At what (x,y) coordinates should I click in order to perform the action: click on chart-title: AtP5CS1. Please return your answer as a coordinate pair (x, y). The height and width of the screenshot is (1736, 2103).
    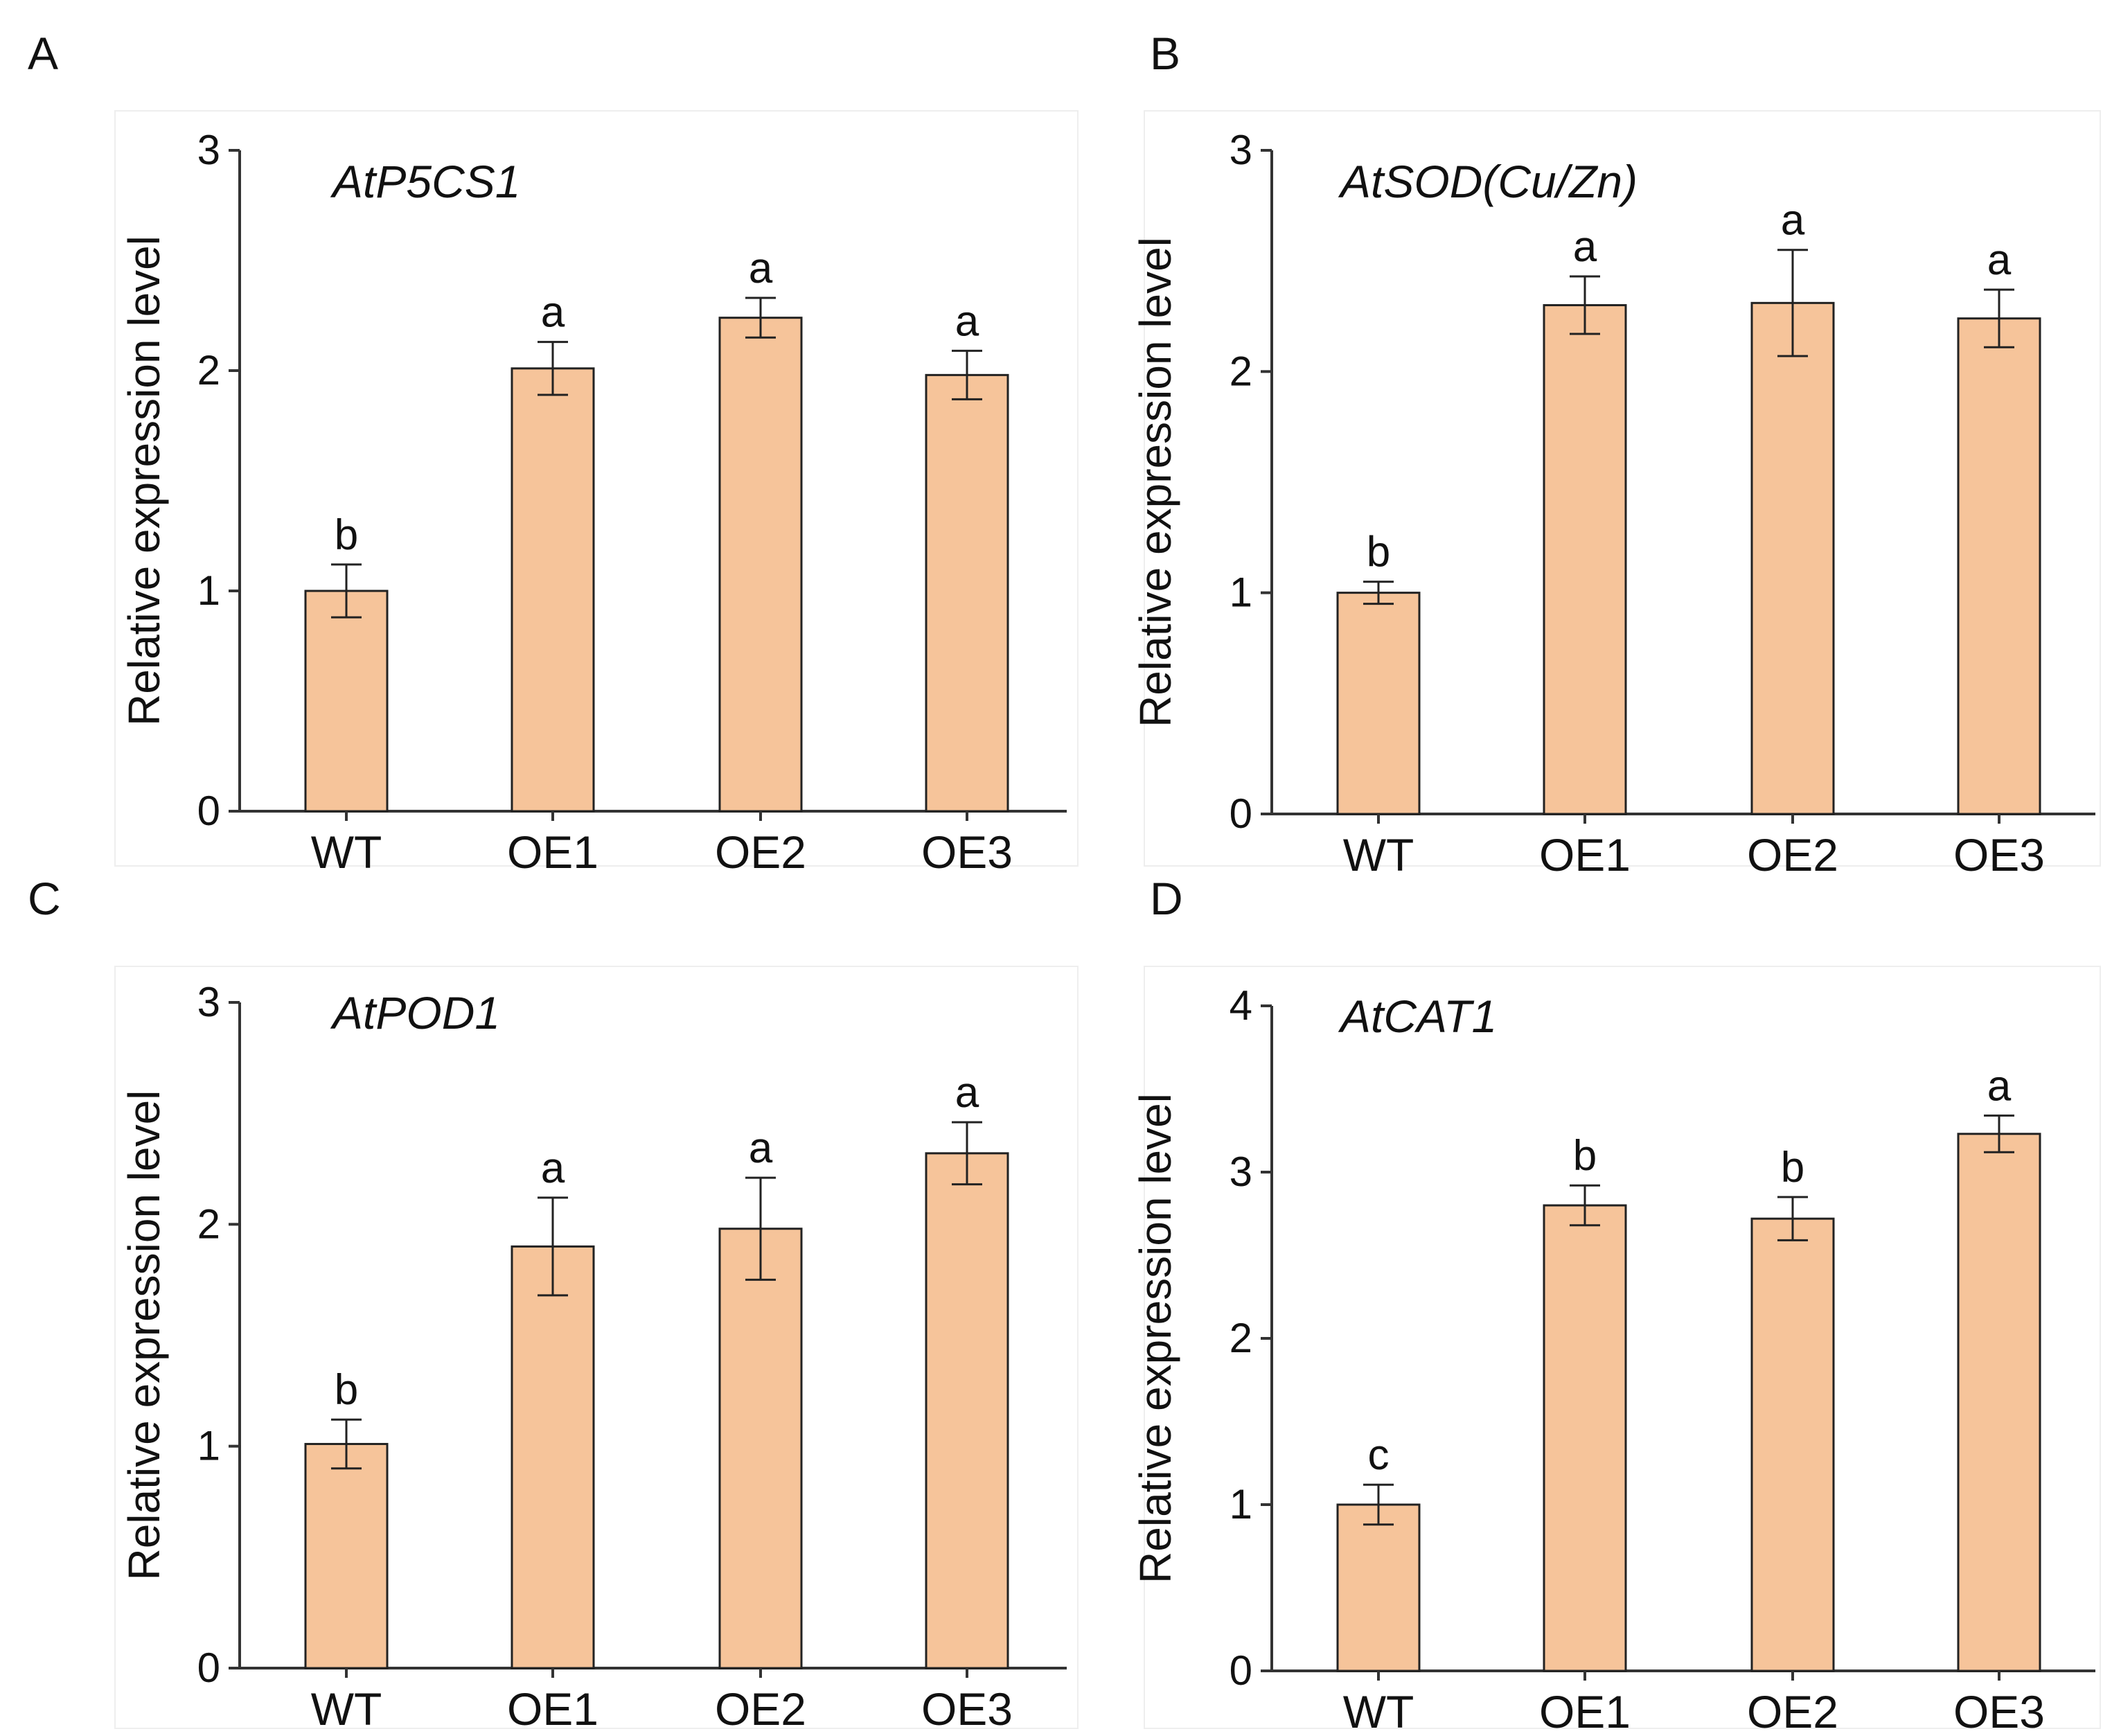
    Looking at the image, I should click on (425, 181).